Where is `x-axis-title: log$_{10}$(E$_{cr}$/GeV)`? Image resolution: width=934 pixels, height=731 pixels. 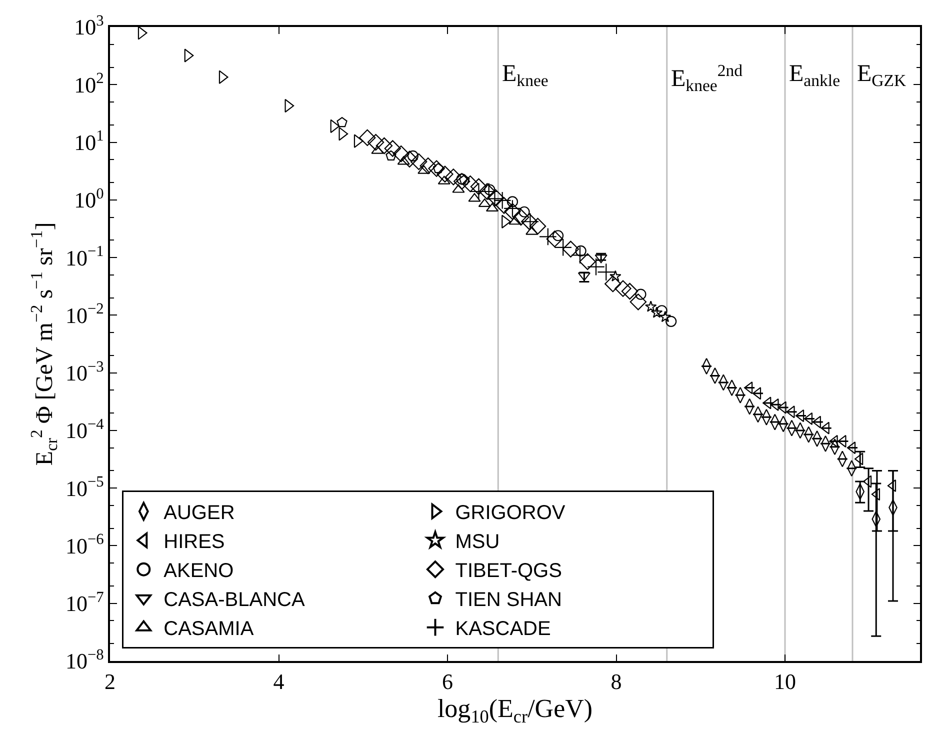
x-axis-title: log$_{10}$(E$_{cr}$/GeV) is located at coordinates (515, 710).